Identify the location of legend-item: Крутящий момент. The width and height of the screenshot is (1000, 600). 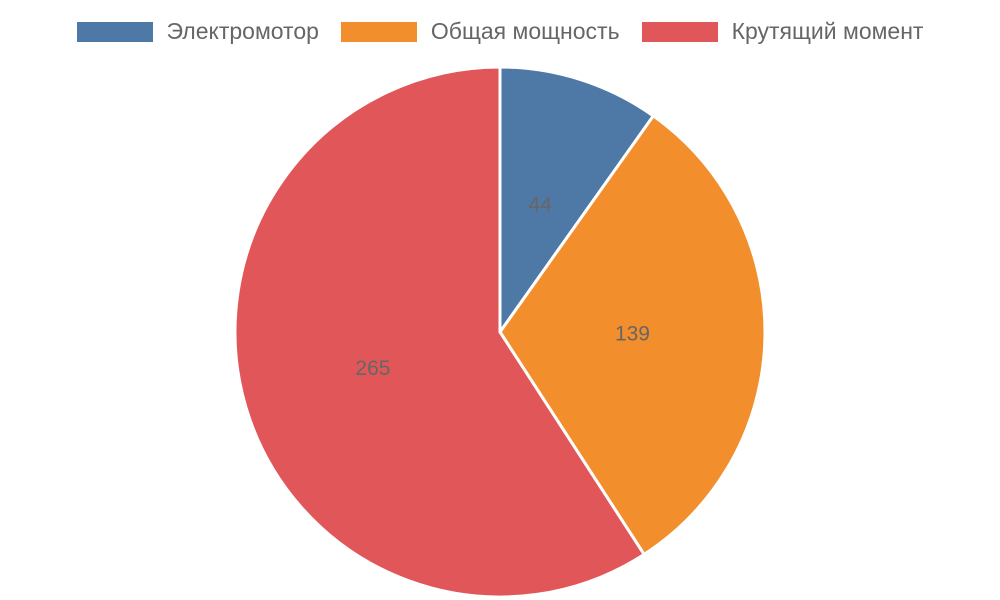
(782, 31).